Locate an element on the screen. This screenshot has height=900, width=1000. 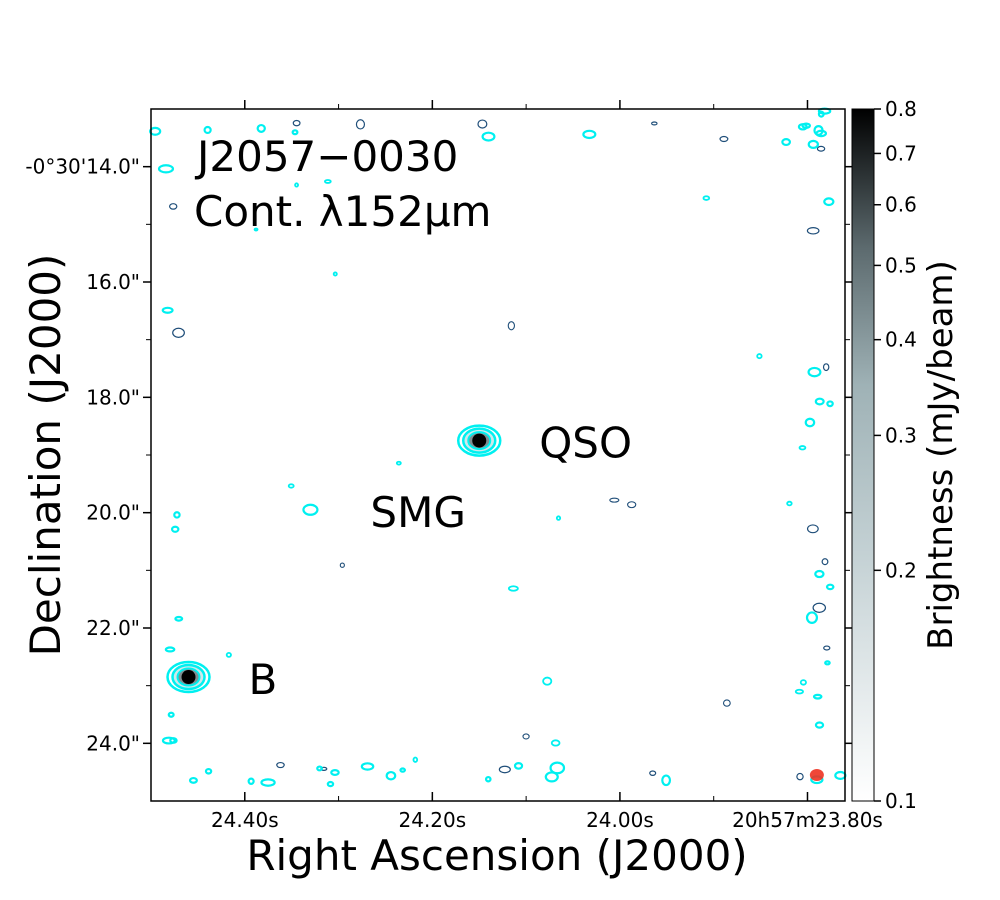
y-tick-label: 22.0" is located at coordinates (113, 628).